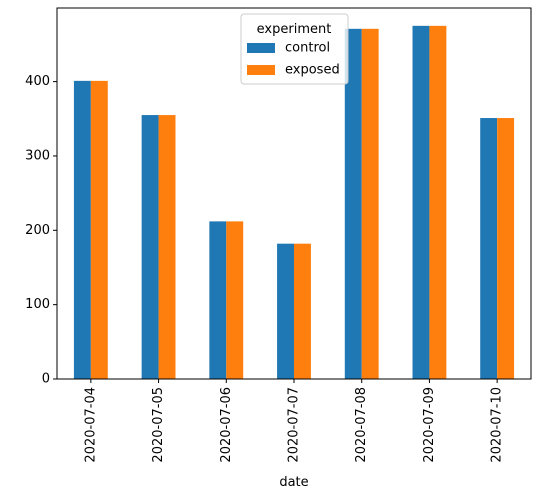  I want to click on y-tick-label: 200, so click(37, 230).